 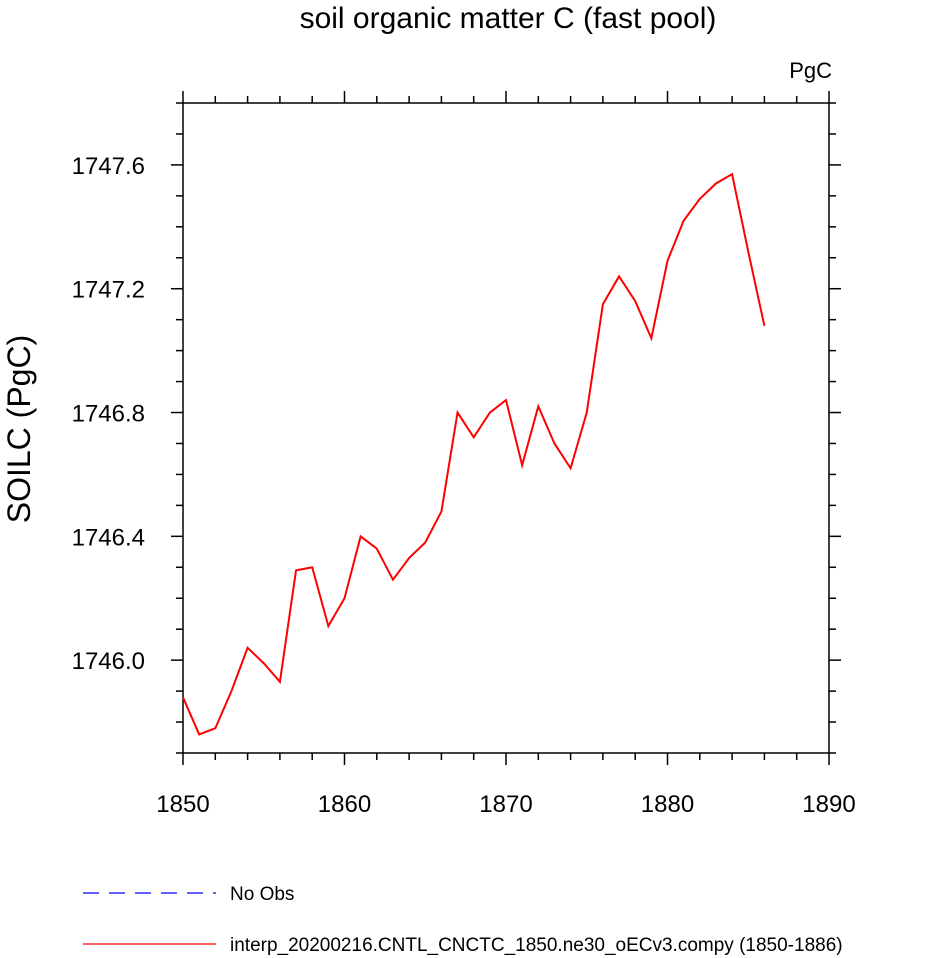 What do you see at coordinates (108, 661) in the screenshot?
I see `y-tick-label: 1746.0` at bounding box center [108, 661].